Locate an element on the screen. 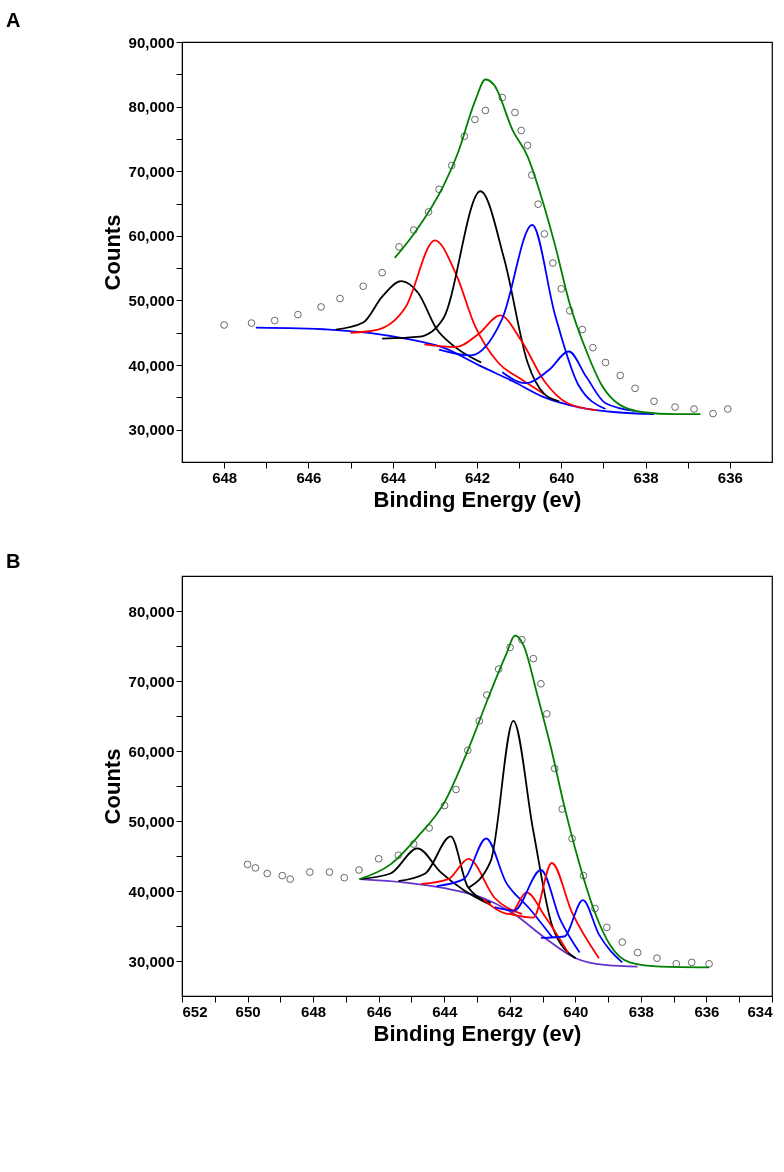 This screenshot has height=1172, width=784. x-tick-label: 650 is located at coordinates (248, 1011).